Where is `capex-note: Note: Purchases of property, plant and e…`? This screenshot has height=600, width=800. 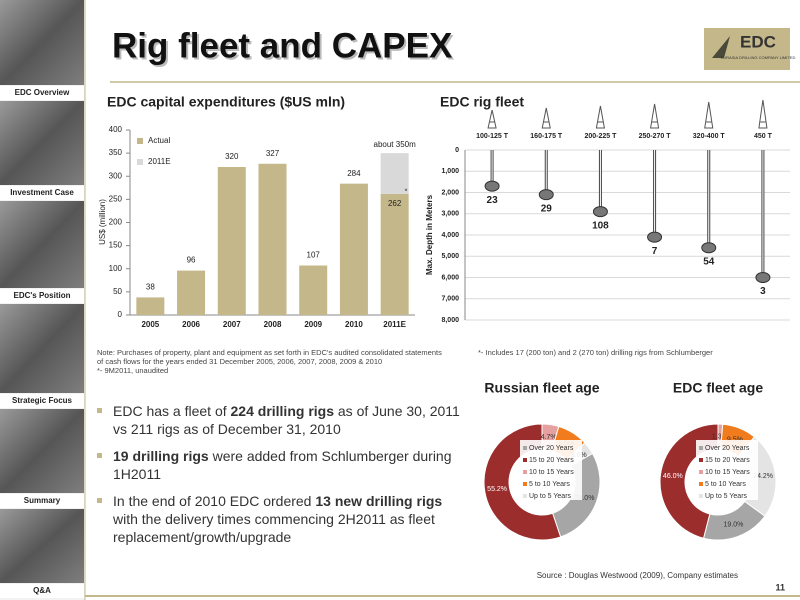
capex-note: Note: Purchases of property, plant and e… is located at coordinates (272, 361).